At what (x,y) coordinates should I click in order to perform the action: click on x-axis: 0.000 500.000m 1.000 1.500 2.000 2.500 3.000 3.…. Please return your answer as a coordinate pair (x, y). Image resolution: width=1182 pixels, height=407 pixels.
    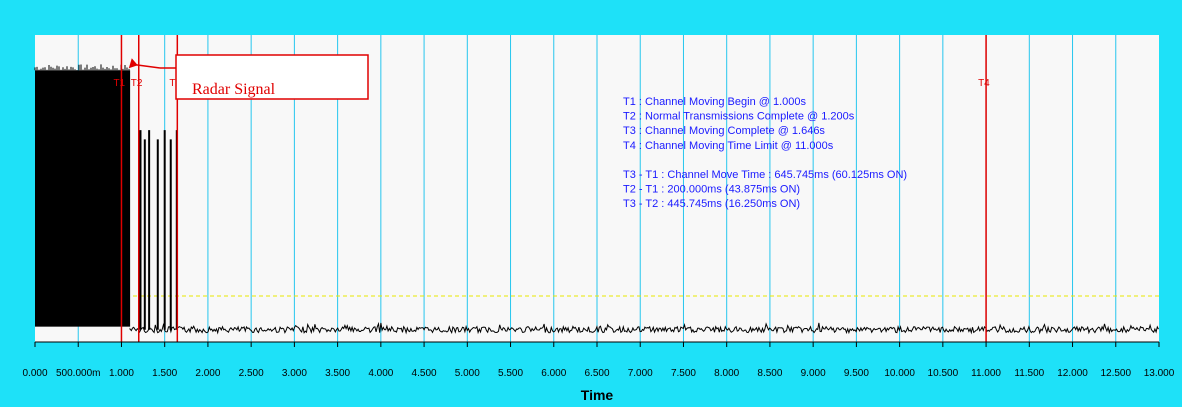
    Looking at the image, I should click on (598, 360).